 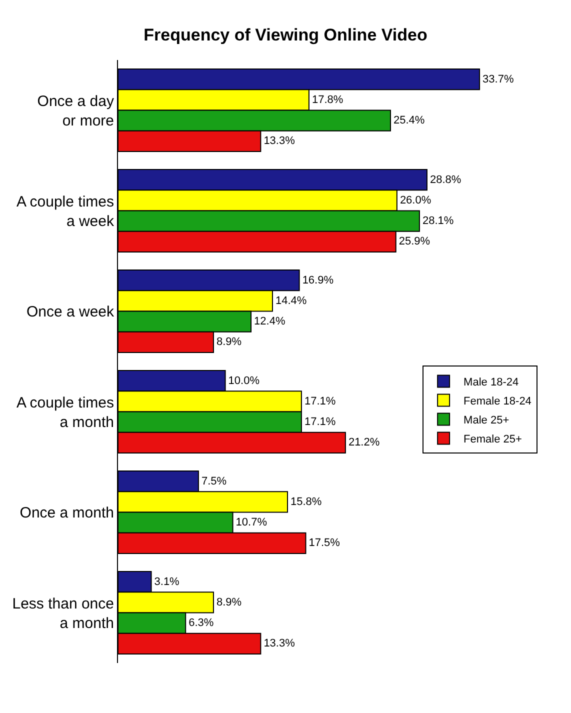 What do you see at coordinates (416, 200) in the screenshot?
I see `data-label: 26.0%` at bounding box center [416, 200].